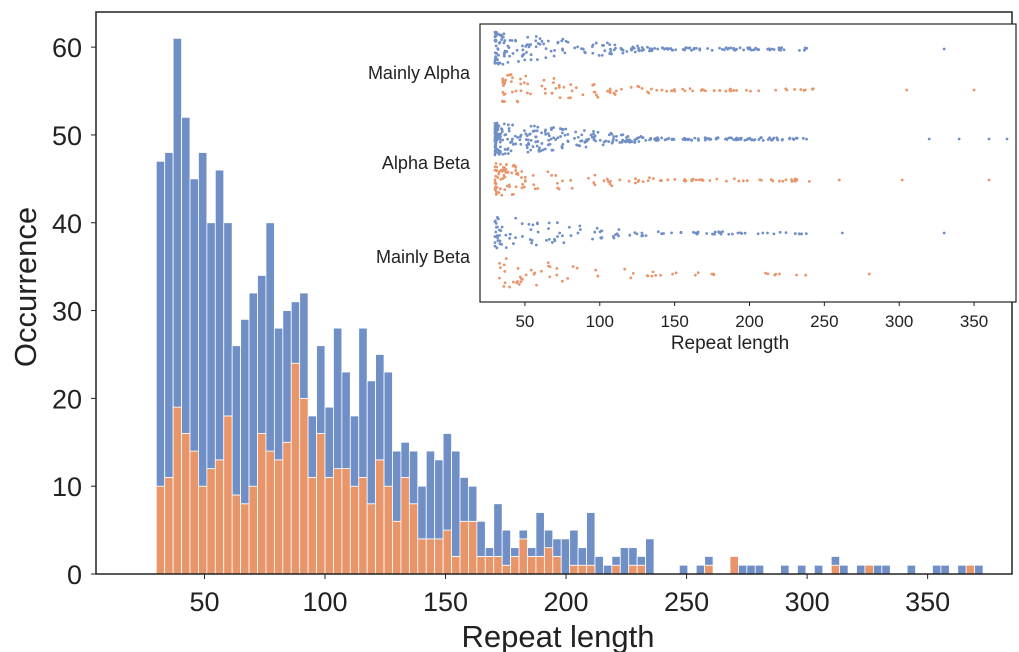 The image size is (1019, 652). Describe the element at coordinates (824, 321) in the screenshot. I see `swarm-x-tick-label: 250` at that location.